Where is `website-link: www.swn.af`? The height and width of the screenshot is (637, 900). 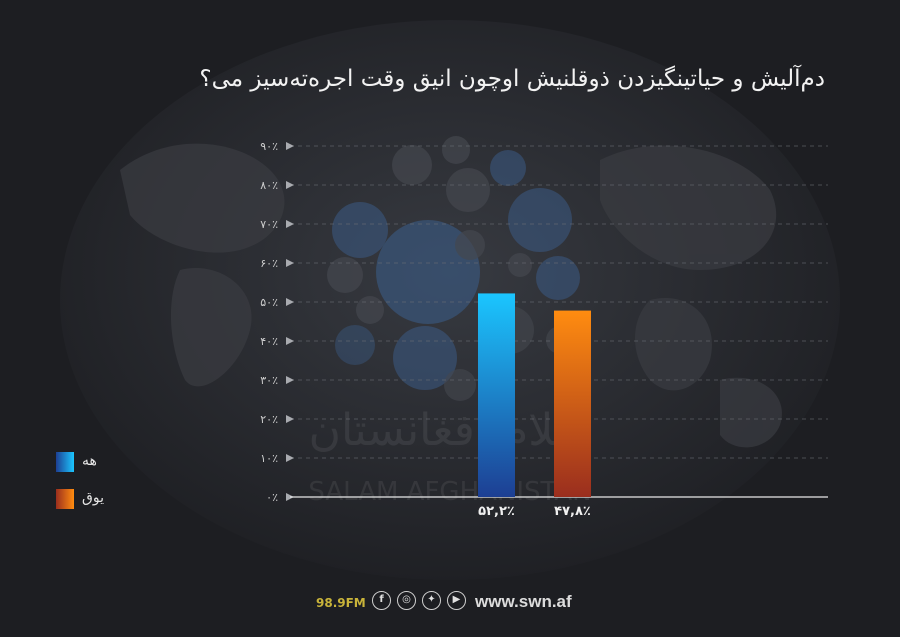 website-link: www.swn.af is located at coordinates (523, 601).